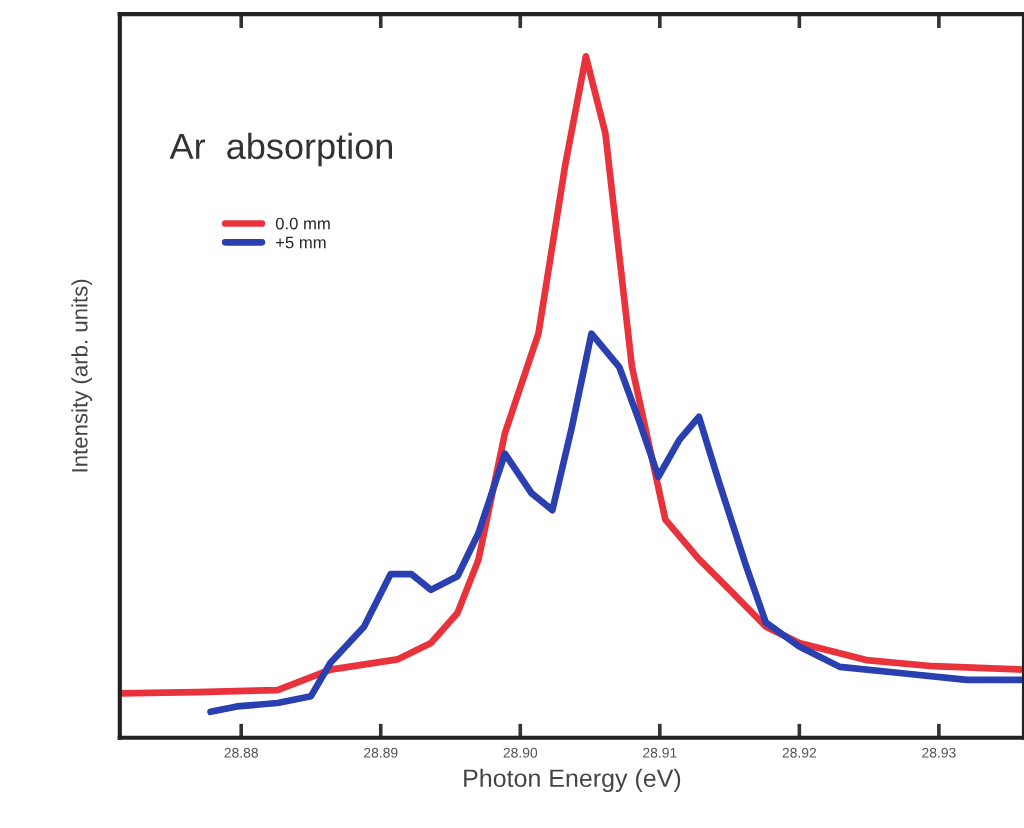  Describe the element at coordinates (301, 242) in the screenshot. I see `legend-label: +5 mm` at that location.